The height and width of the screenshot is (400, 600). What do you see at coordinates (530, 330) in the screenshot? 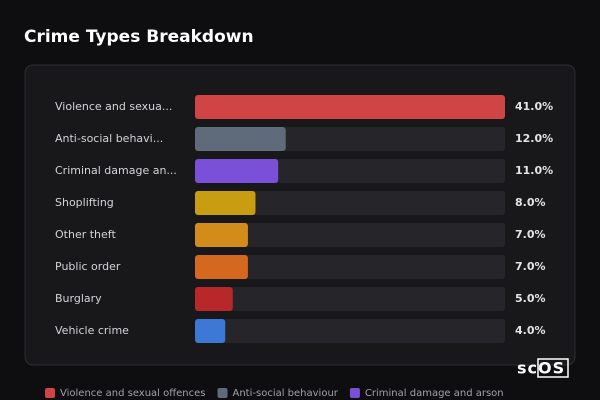
I see `value-label: 4.0%` at bounding box center [530, 330].